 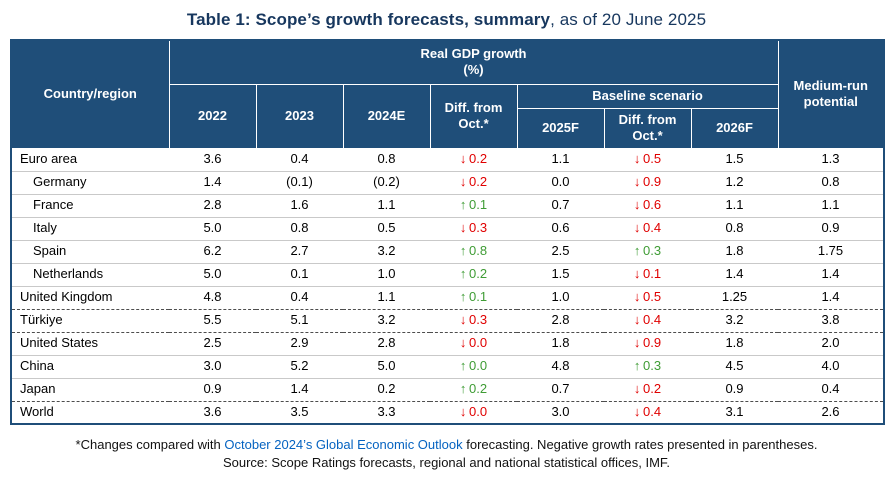 What do you see at coordinates (473, 389) in the screenshot?
I see `diff-cell: ↑ 0.2` at bounding box center [473, 389].